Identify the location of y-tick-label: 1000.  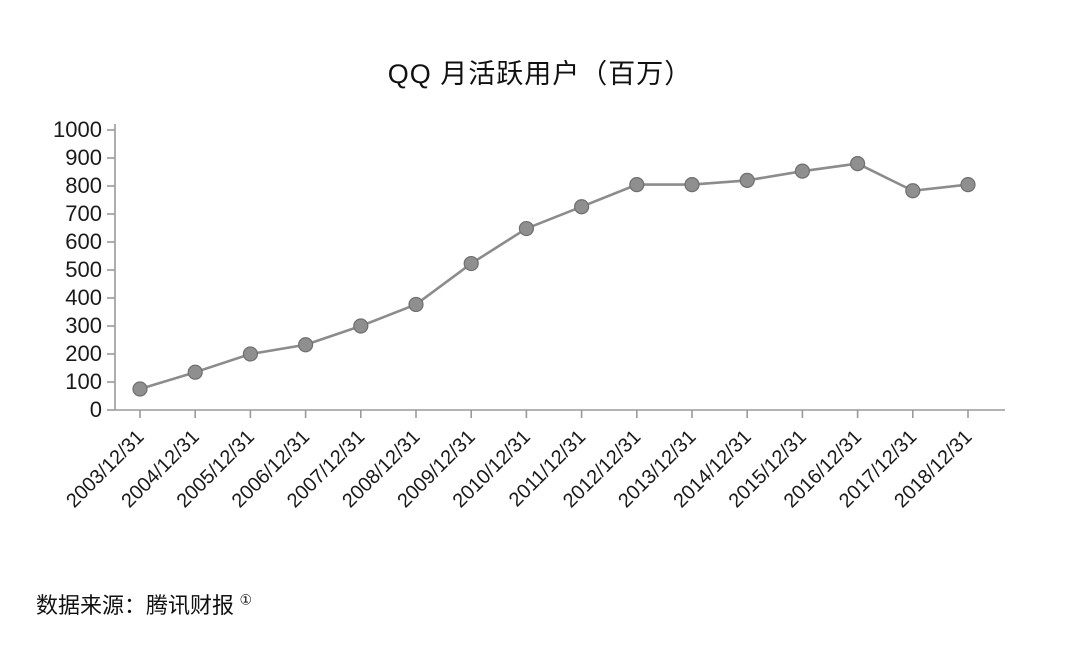
(77, 129).